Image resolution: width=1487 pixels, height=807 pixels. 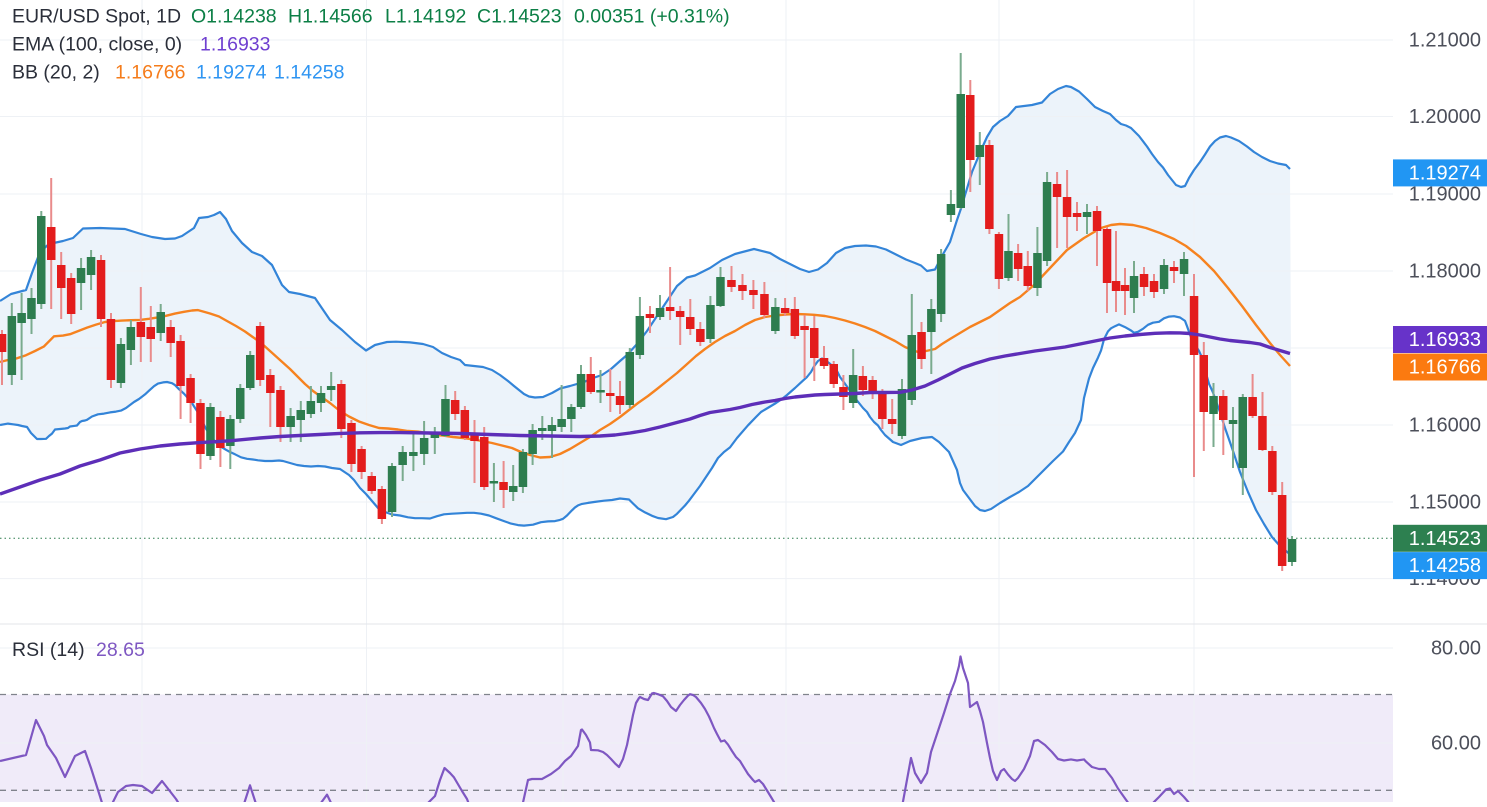 I want to click on svg-text: EMA (100, close, 0), so click(x=97, y=45).